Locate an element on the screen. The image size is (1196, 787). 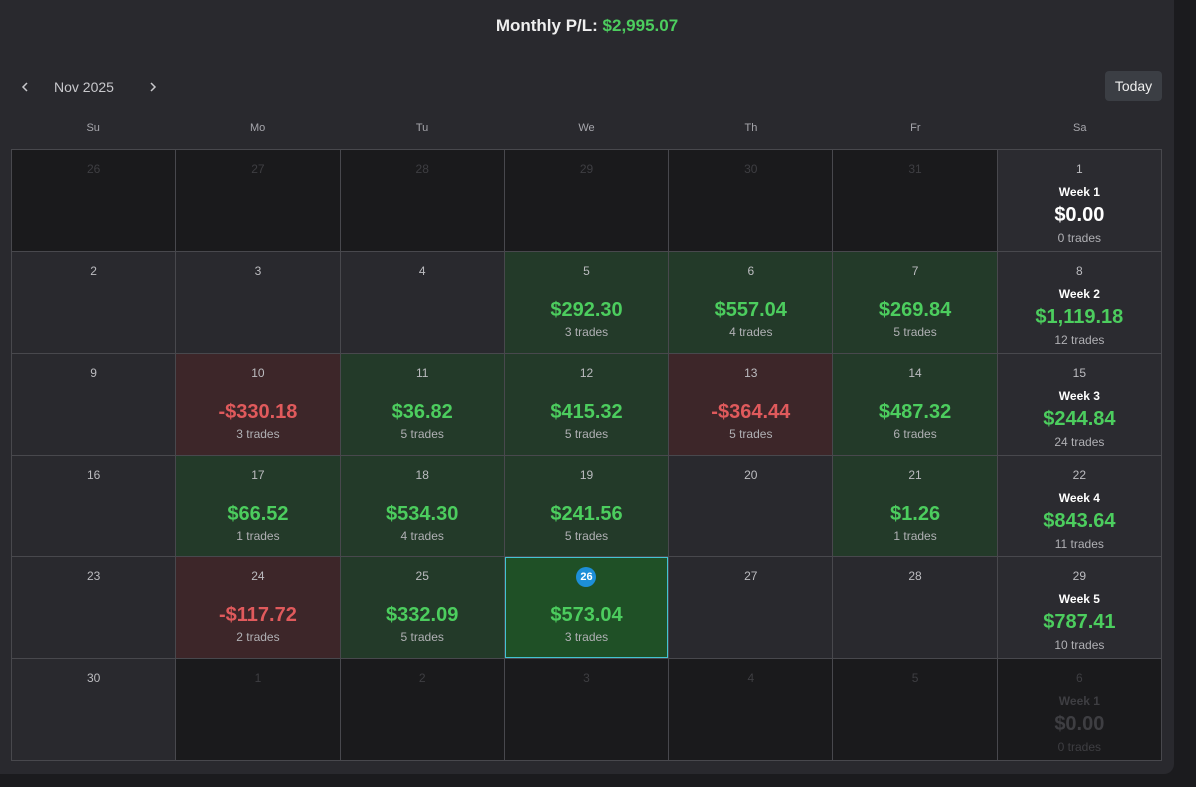
week-summary-cell: 6 Week 1 $0.00 0 trades is located at coordinates (1079, 709).